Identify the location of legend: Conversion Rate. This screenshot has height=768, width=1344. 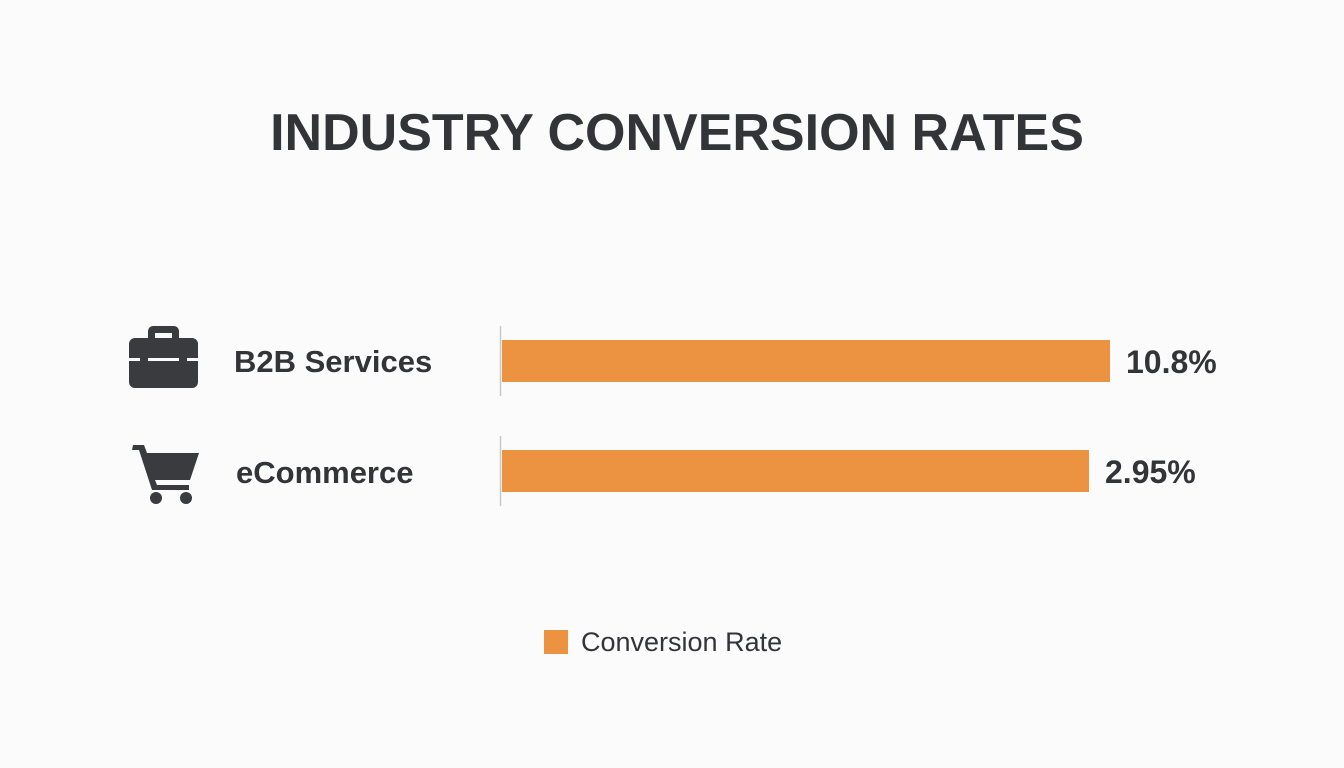
(663, 642).